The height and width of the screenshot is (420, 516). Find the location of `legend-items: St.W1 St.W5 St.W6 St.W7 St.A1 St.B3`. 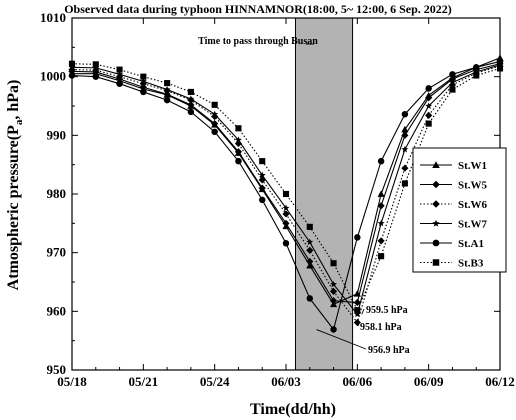

legend-items: St.W1 St.W5 St.W6 St.W7 St.A1 St.B3 is located at coordinates (454, 215).